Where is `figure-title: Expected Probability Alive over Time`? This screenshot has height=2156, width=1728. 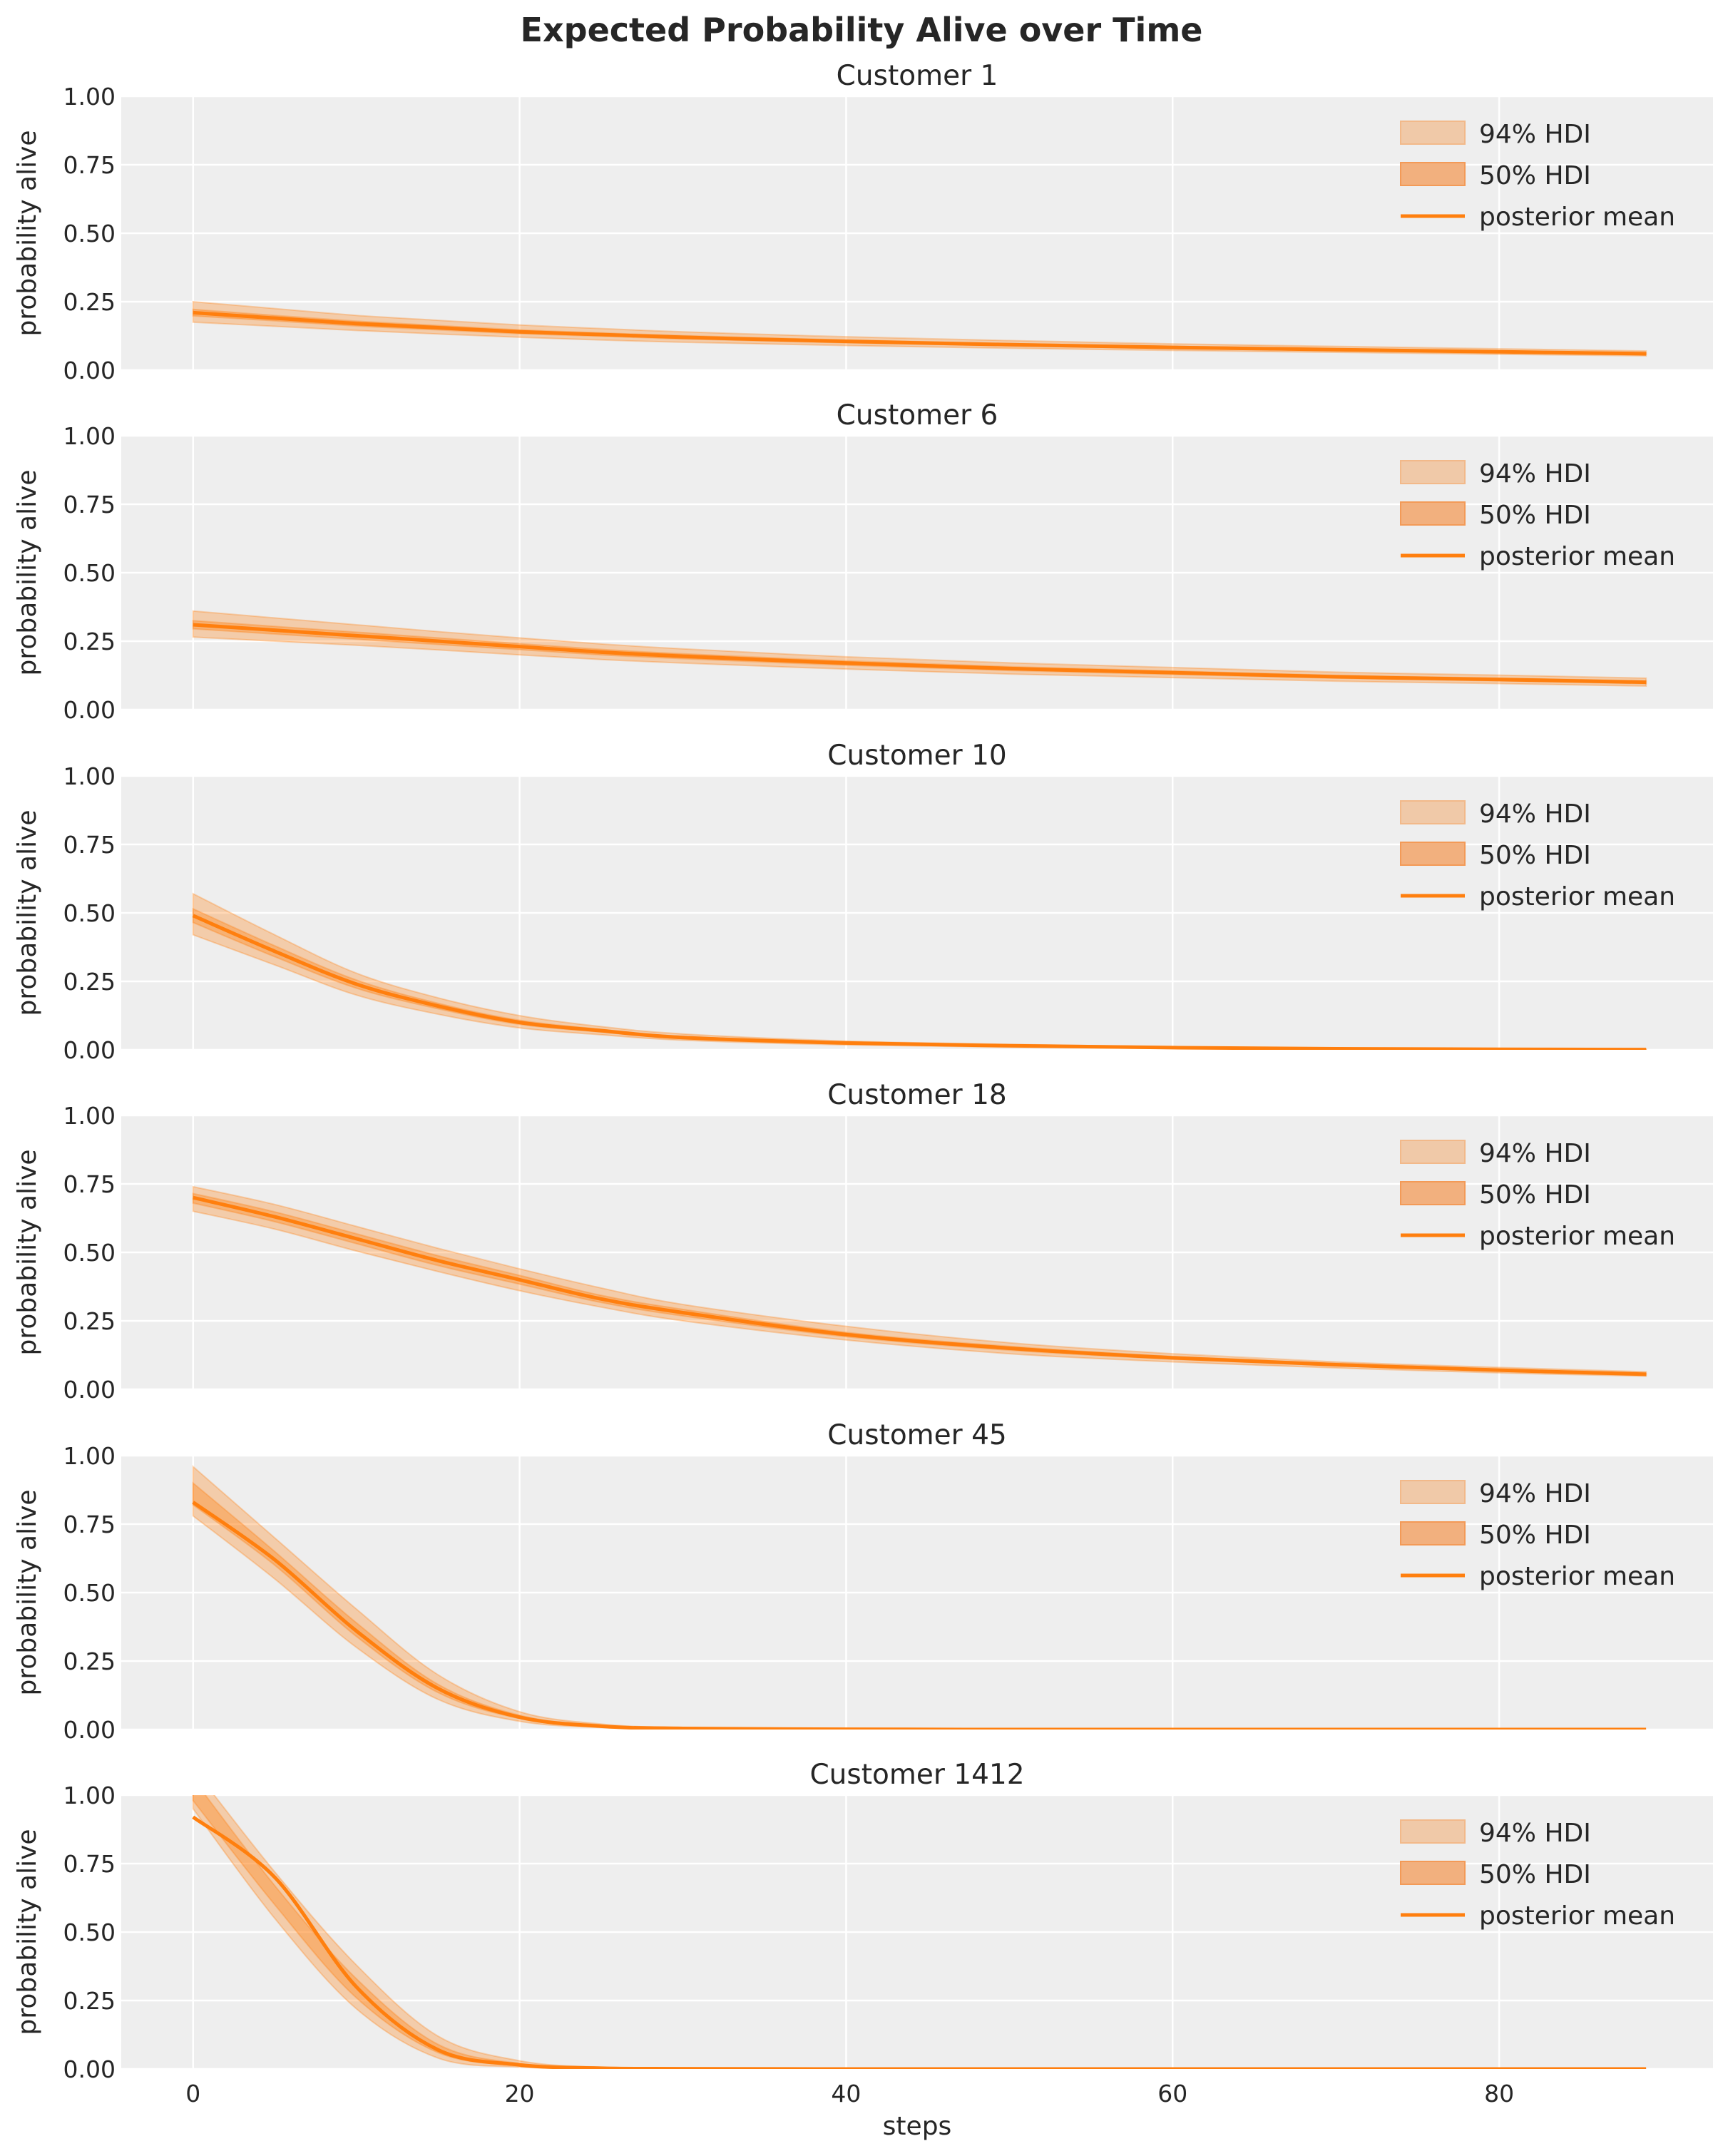
figure-title: Expected Probability Alive over Time is located at coordinates (862, 30).